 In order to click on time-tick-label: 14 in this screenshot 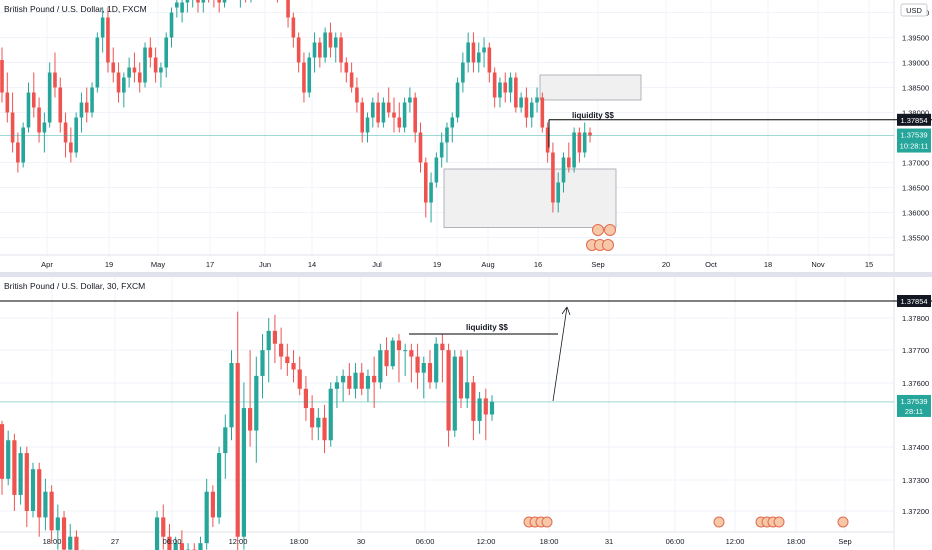, I will do `click(312, 264)`.